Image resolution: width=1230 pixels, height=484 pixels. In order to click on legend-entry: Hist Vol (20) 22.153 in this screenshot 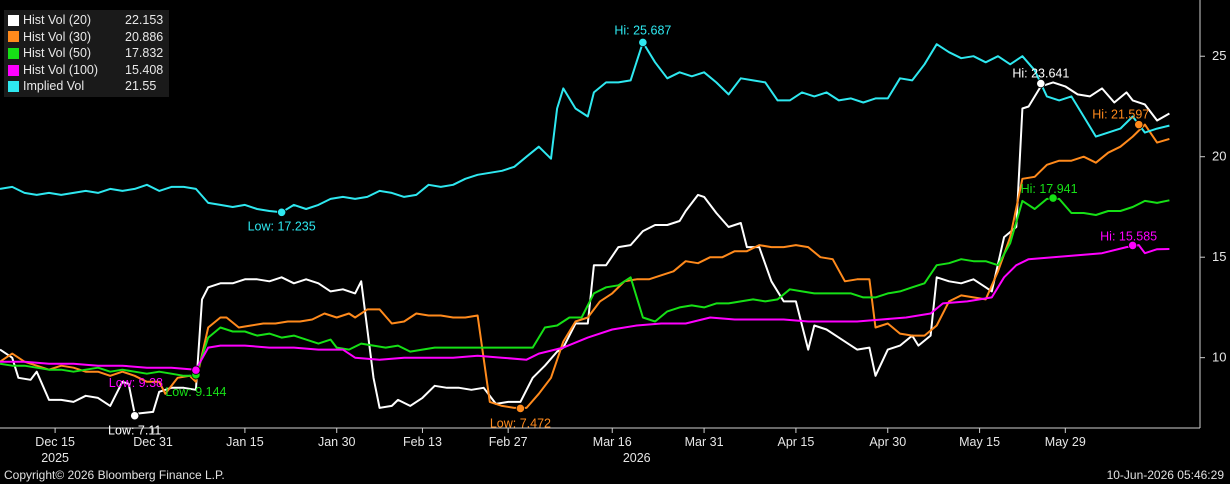, I will do `click(85, 20)`.